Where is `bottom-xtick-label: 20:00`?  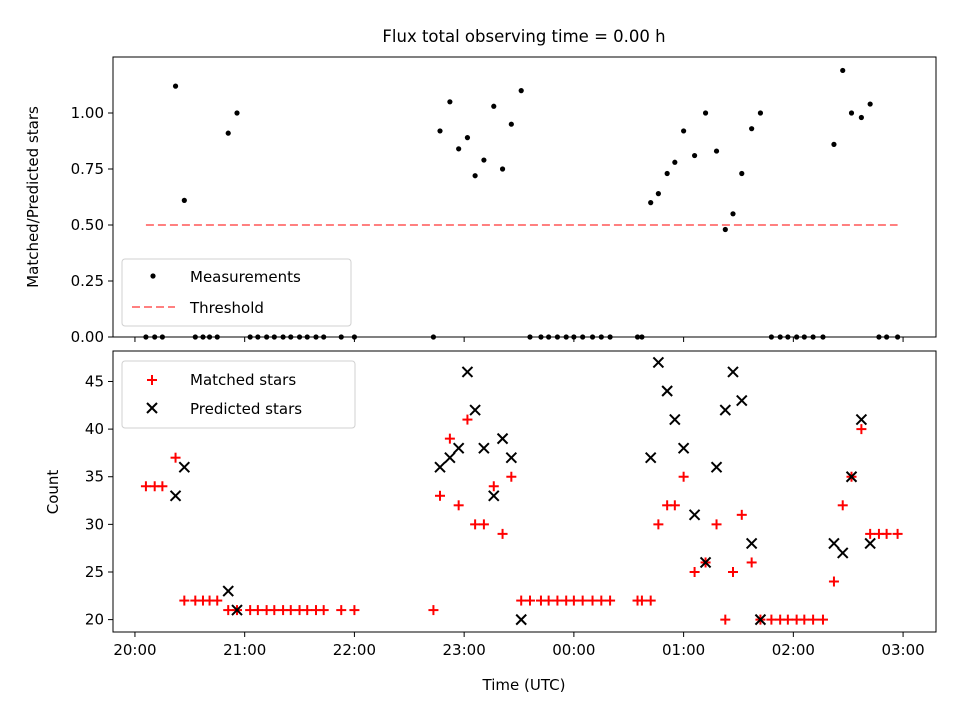
bottom-xtick-label: 20:00 is located at coordinates (134, 650).